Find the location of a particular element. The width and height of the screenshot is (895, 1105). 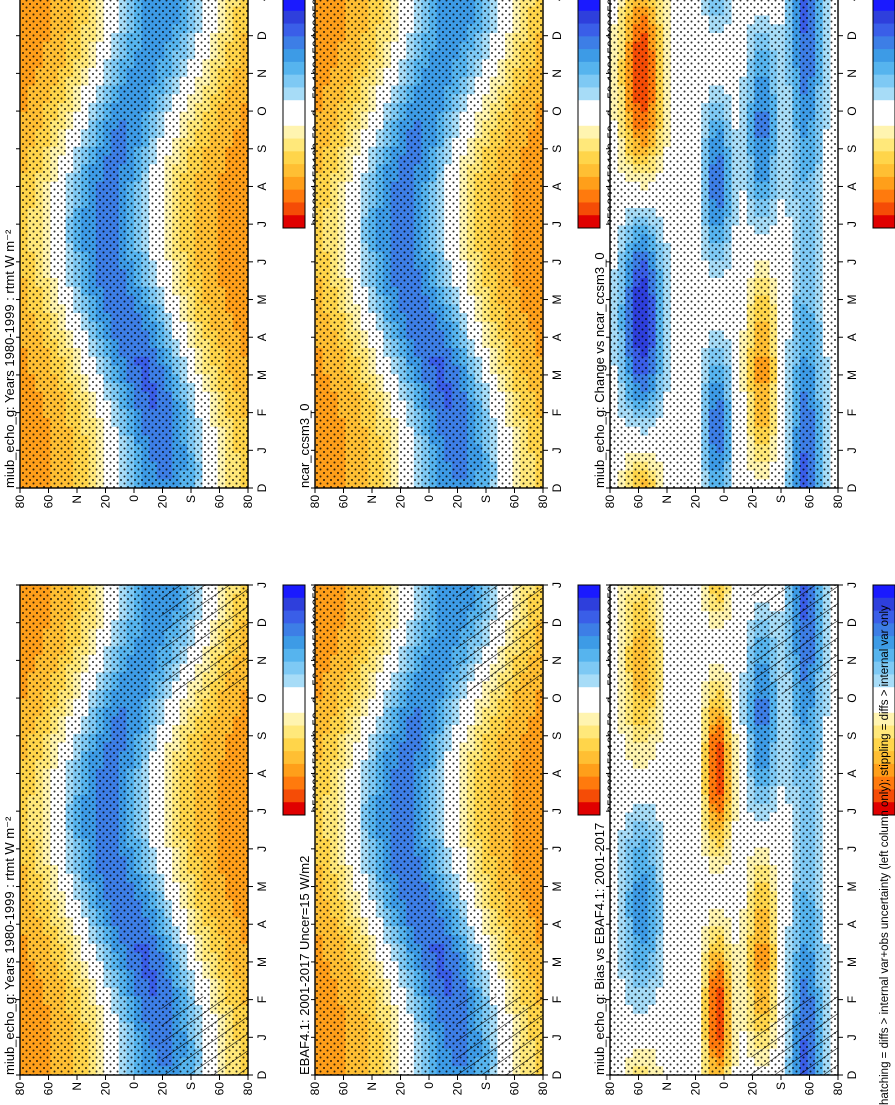

panel-title: EBAF4.1: 2001-2017 Uncer=15 W/m2 is located at coordinates (304, 965).